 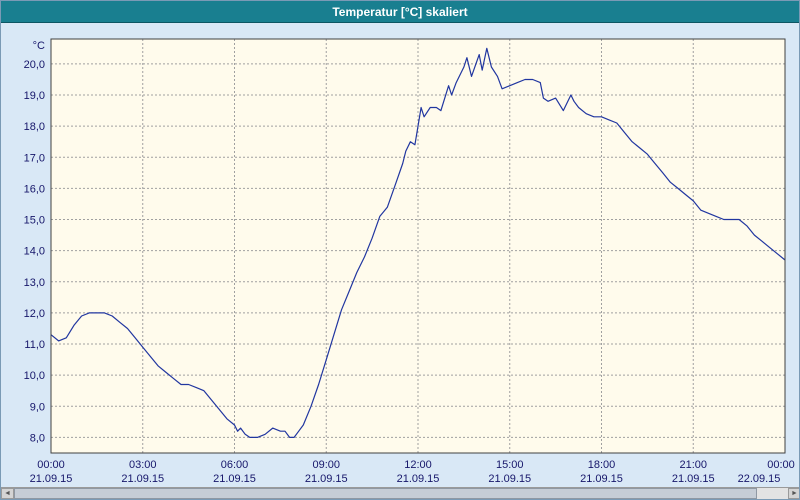 I want to click on y-tick-label: 9,0, so click(x=37, y=407).